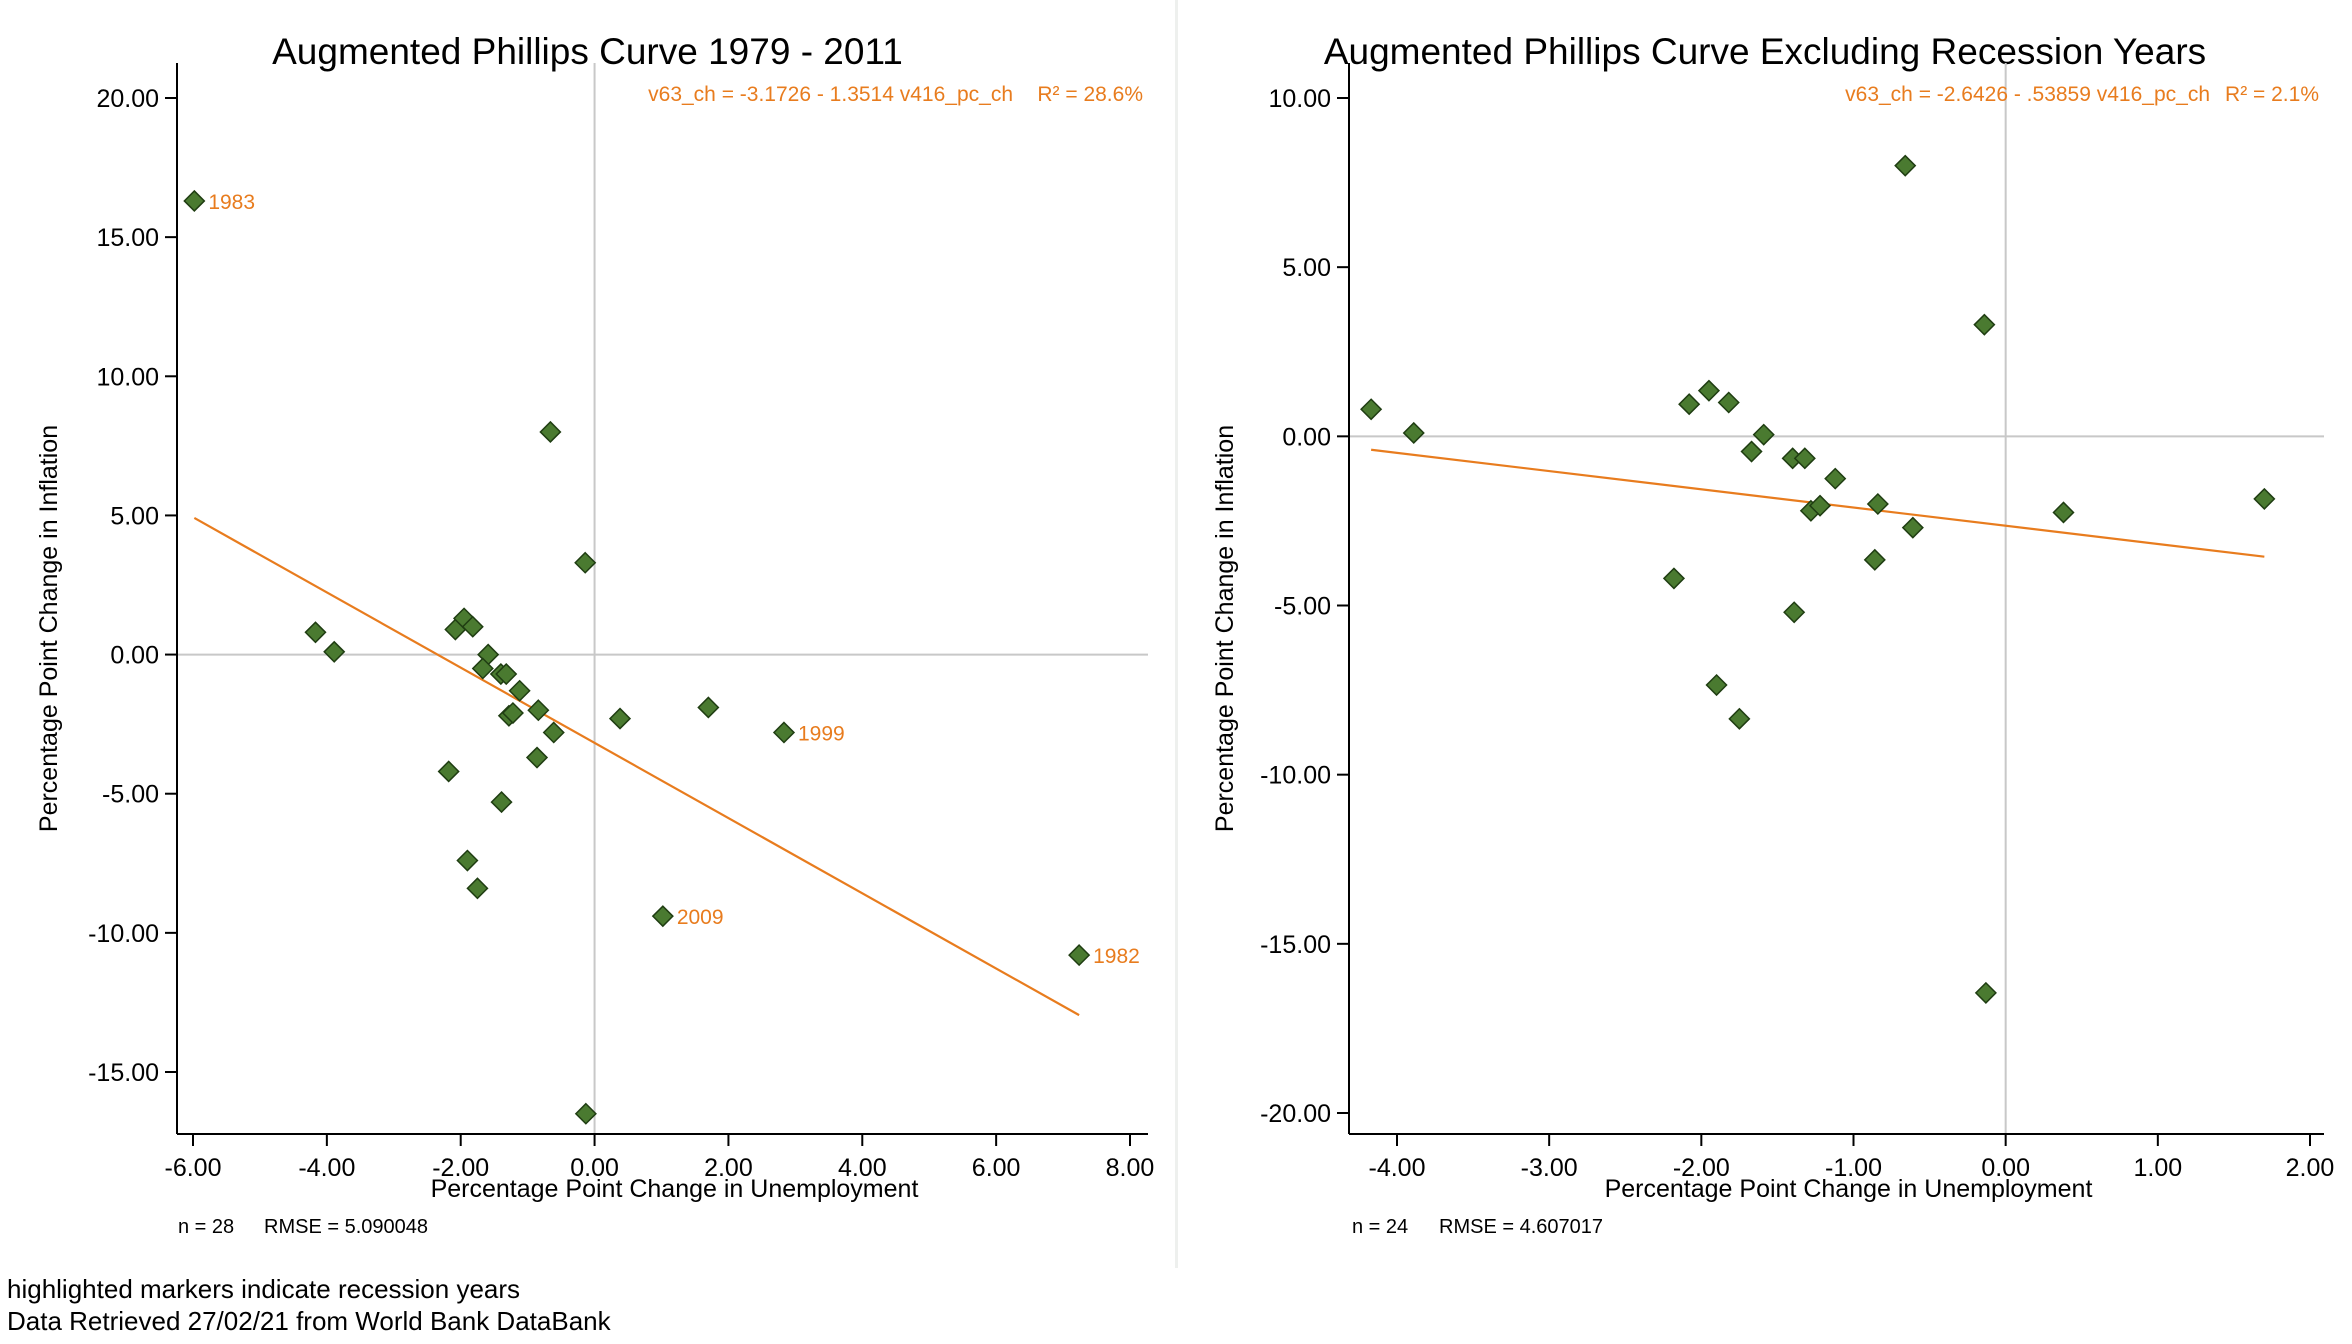 The height and width of the screenshot is (1344, 2352). What do you see at coordinates (830, 94) in the screenshot?
I see `regression-equation: v63_ch = -3.1726 - 1.3514 v416_pc_ch` at bounding box center [830, 94].